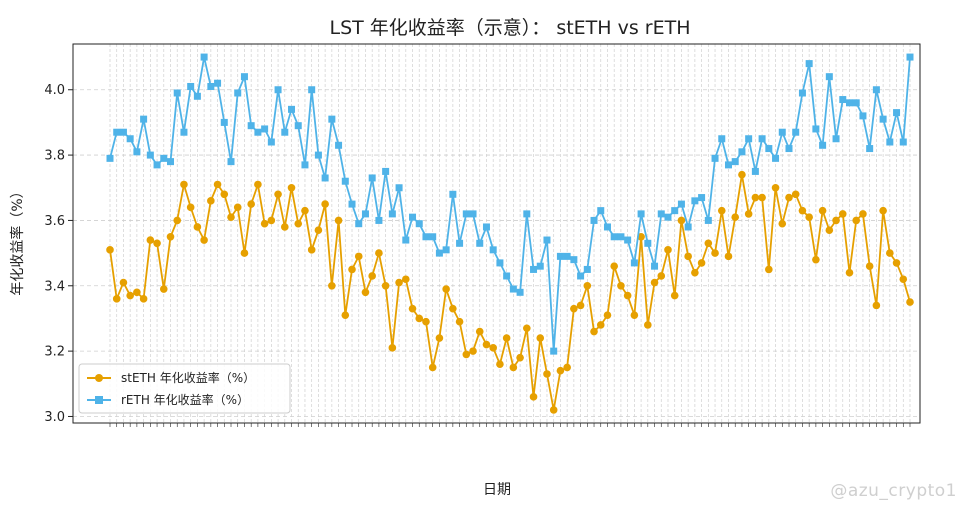  What do you see at coordinates (188, 377) in the screenshot?
I see `legend-steth-label: stETH 年化收益率（%）` at bounding box center [188, 377].